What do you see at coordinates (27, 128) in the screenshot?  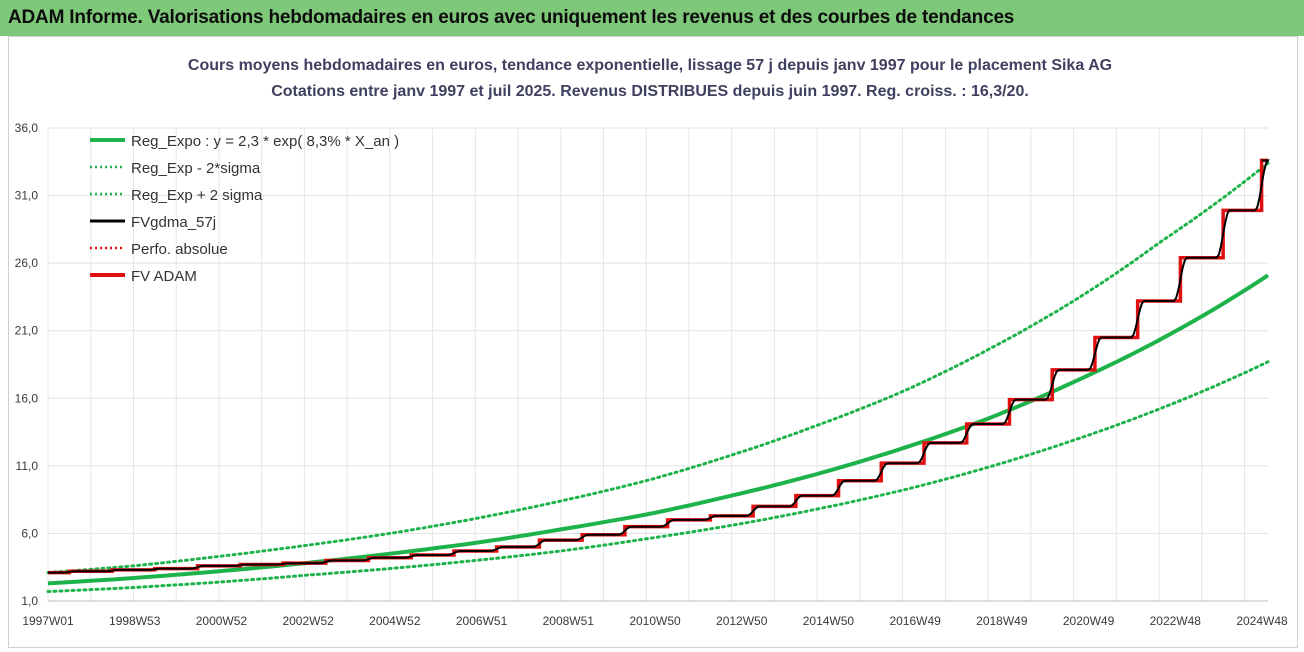 I see `y-tick-label: 36,0` at bounding box center [27, 128].